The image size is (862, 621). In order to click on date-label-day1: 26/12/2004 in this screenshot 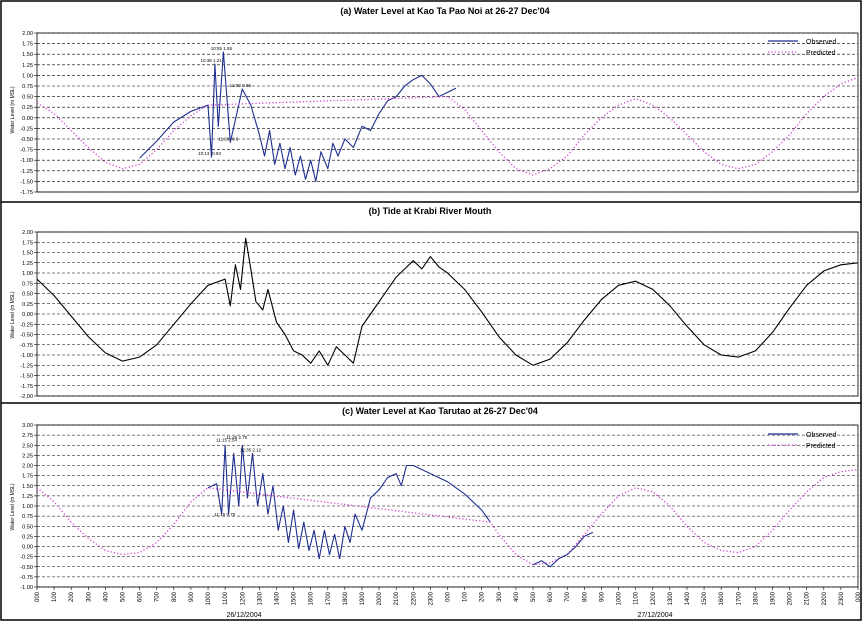, I will do `click(243, 615)`.